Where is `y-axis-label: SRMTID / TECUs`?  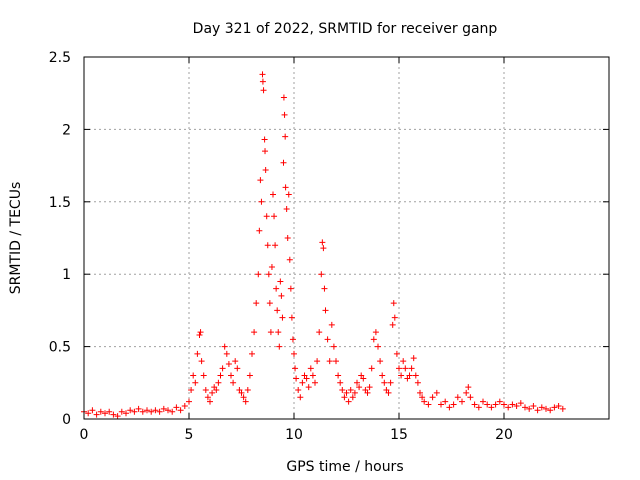
y-axis-label: SRMTID / TECUs is located at coordinates (16, 238).